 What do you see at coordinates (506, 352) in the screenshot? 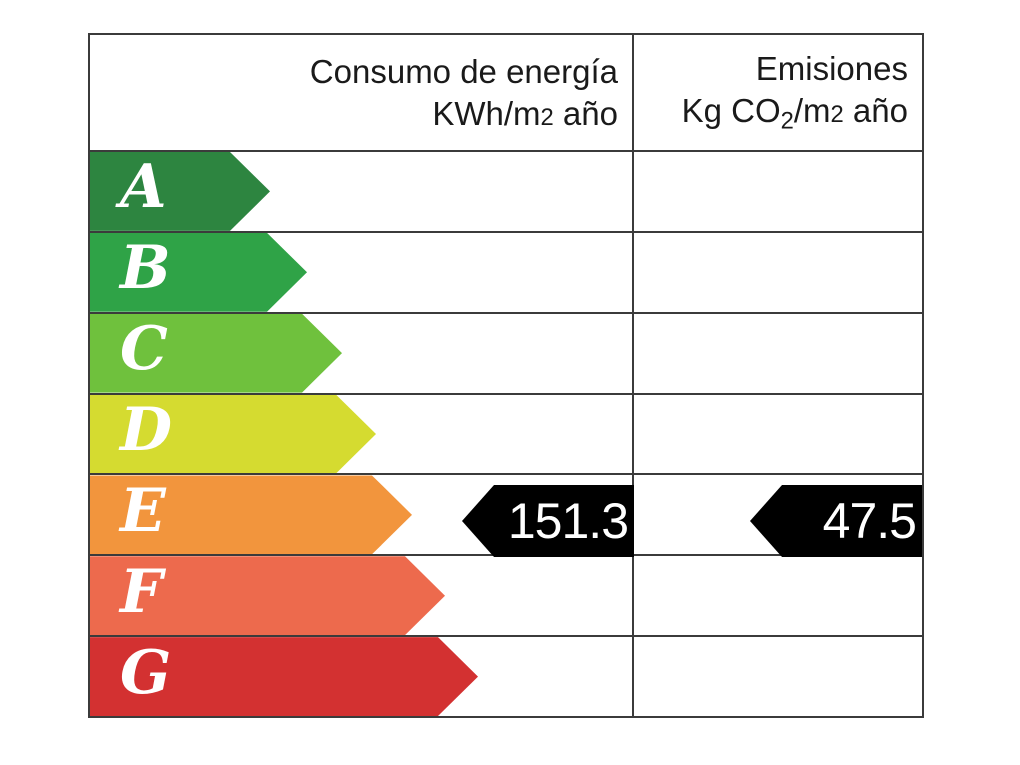
I see `rating-row: C` at bounding box center [506, 352].